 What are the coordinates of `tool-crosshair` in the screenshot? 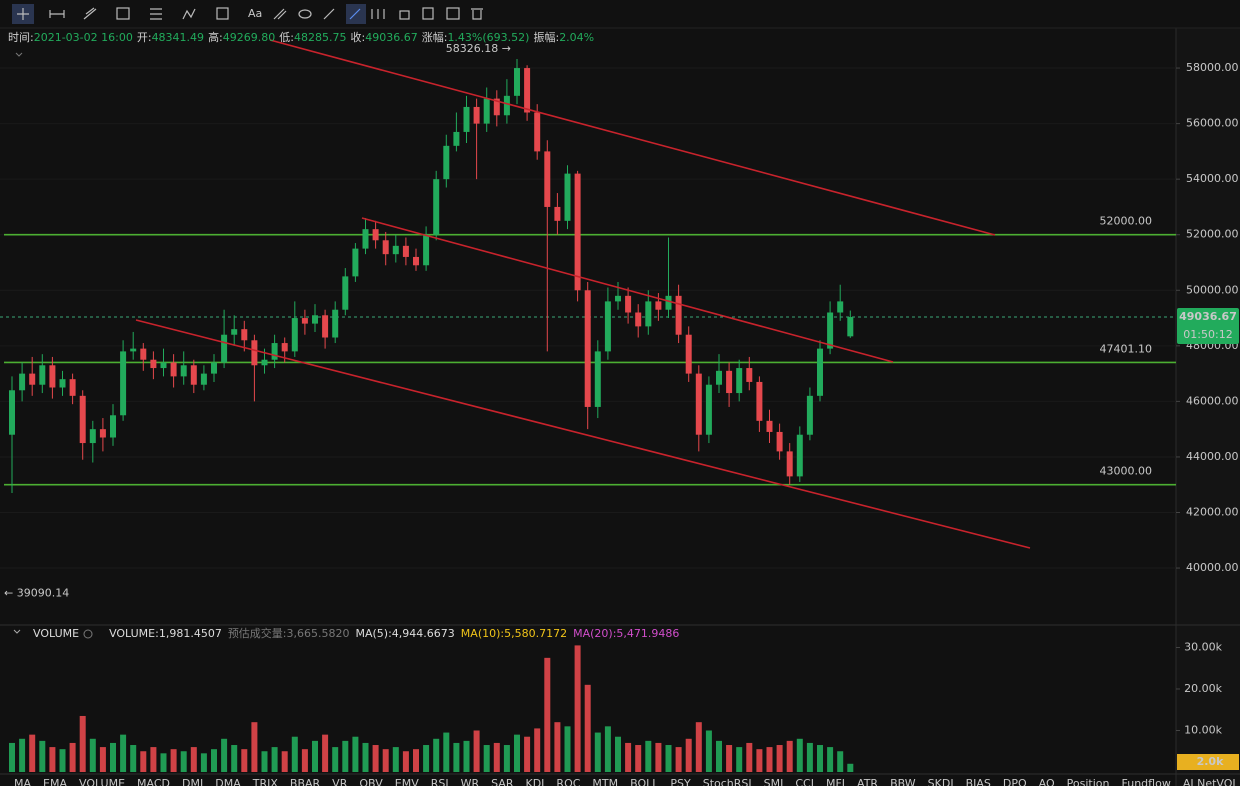 It's located at (23, 14).